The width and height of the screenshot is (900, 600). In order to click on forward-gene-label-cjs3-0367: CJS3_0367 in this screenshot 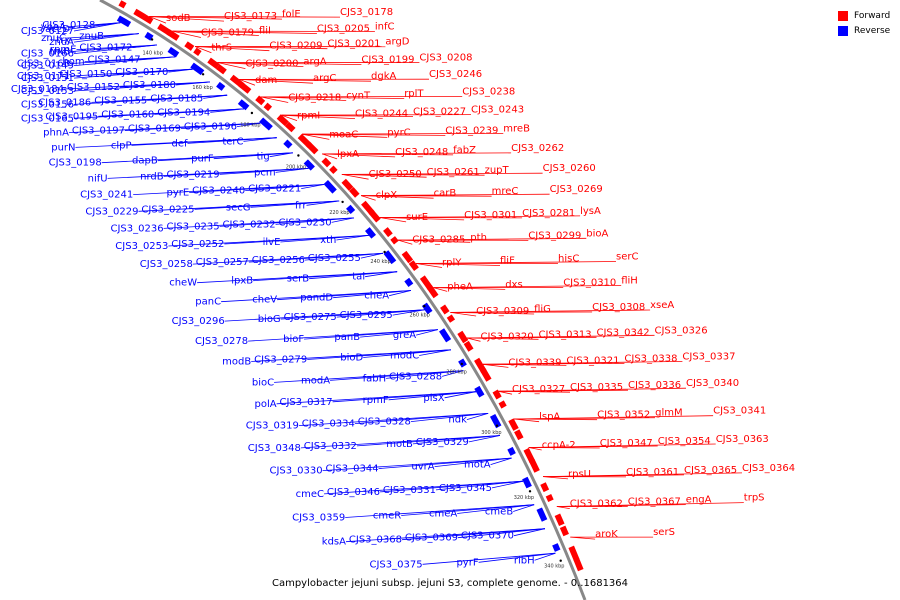, I will do `click(654, 502)`.